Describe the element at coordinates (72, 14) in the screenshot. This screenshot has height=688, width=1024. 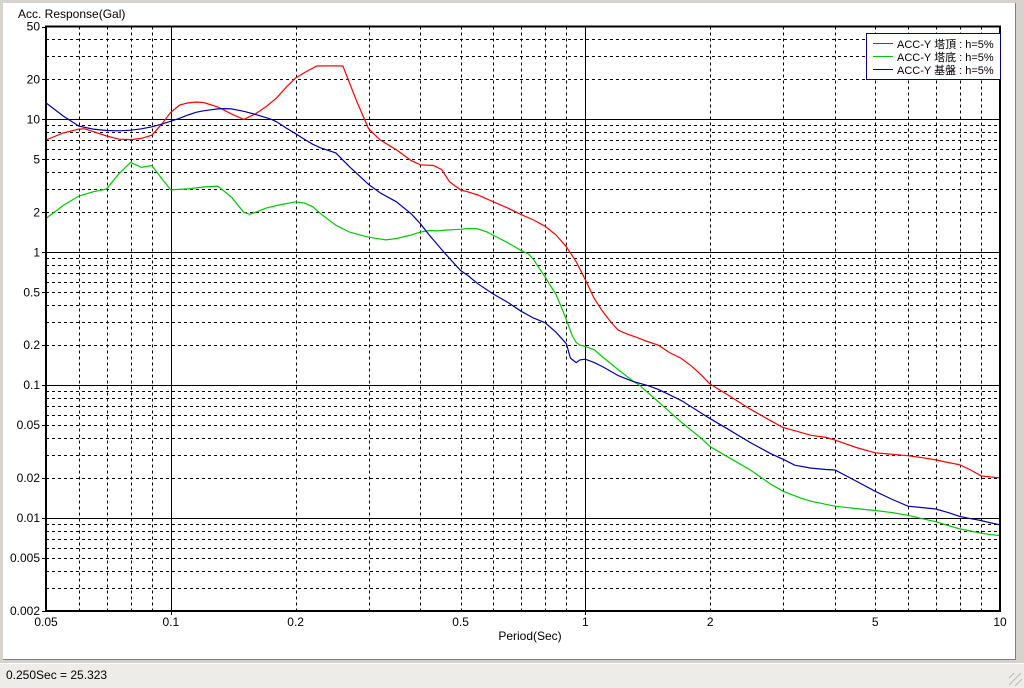
I see `y-axis-title: Acc. Response(Gal)` at that location.